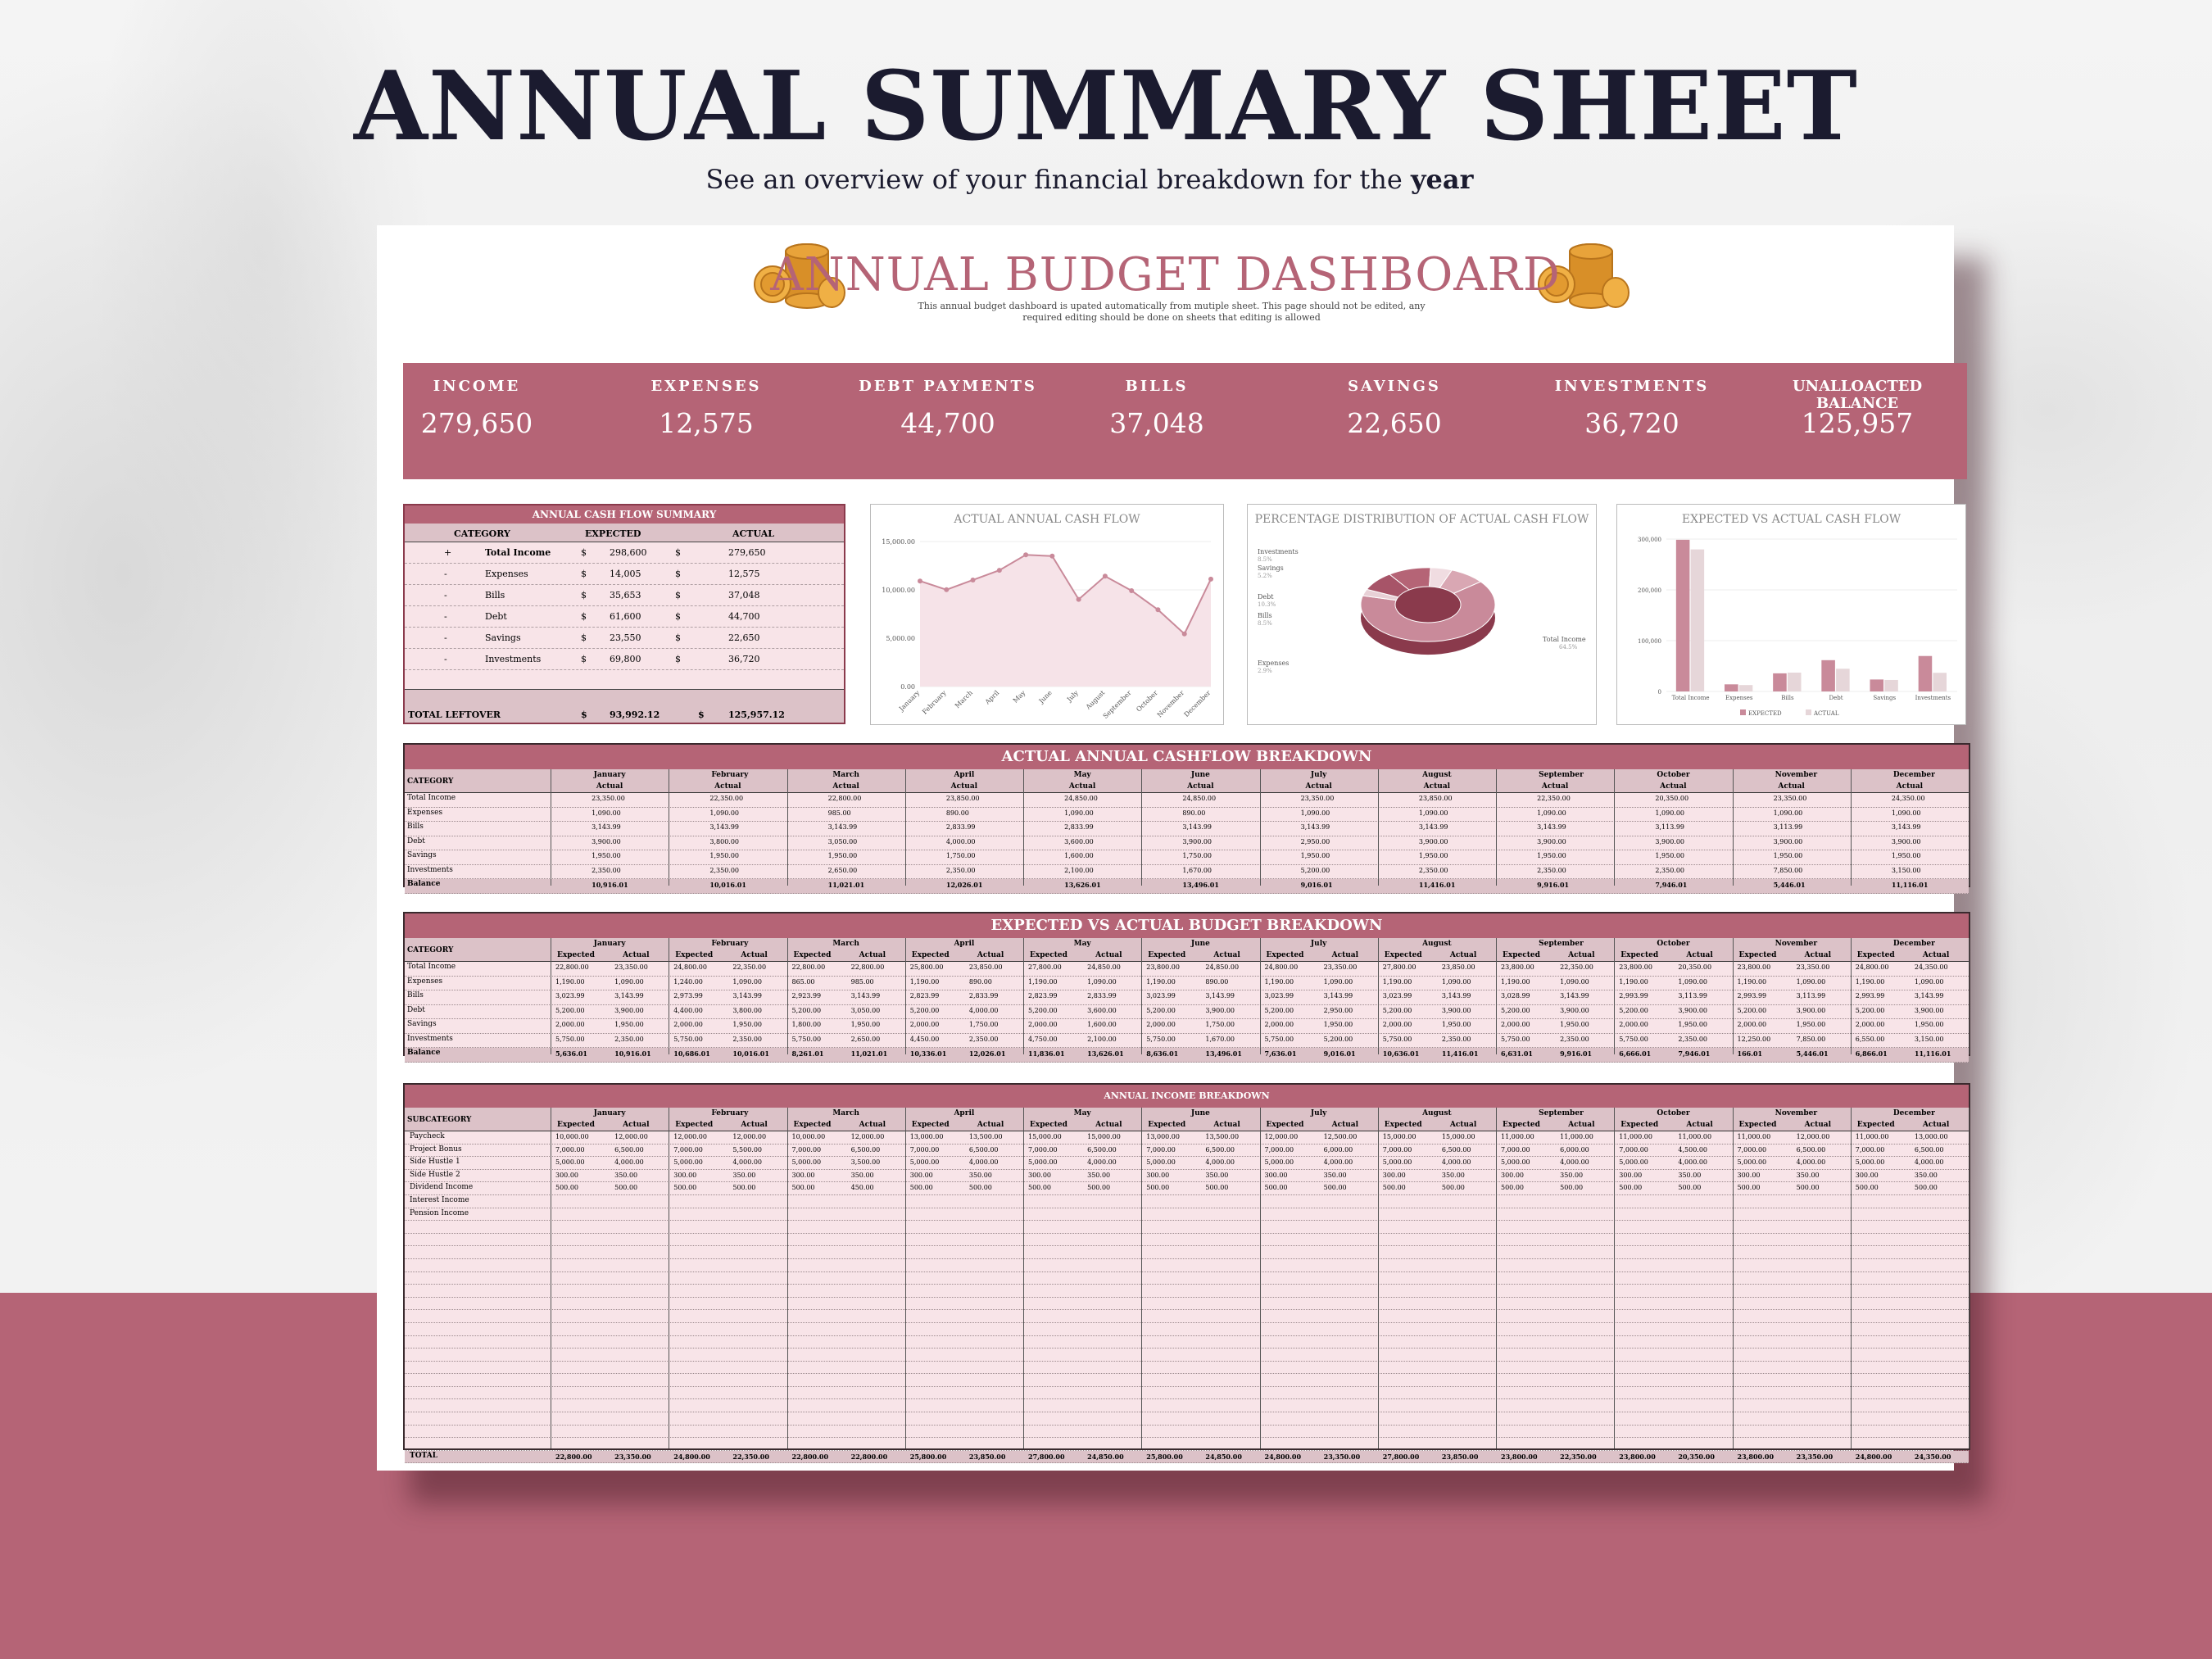 The image size is (2212, 1659). I want to click on cell-value: 3,143.99, so click(865, 995).